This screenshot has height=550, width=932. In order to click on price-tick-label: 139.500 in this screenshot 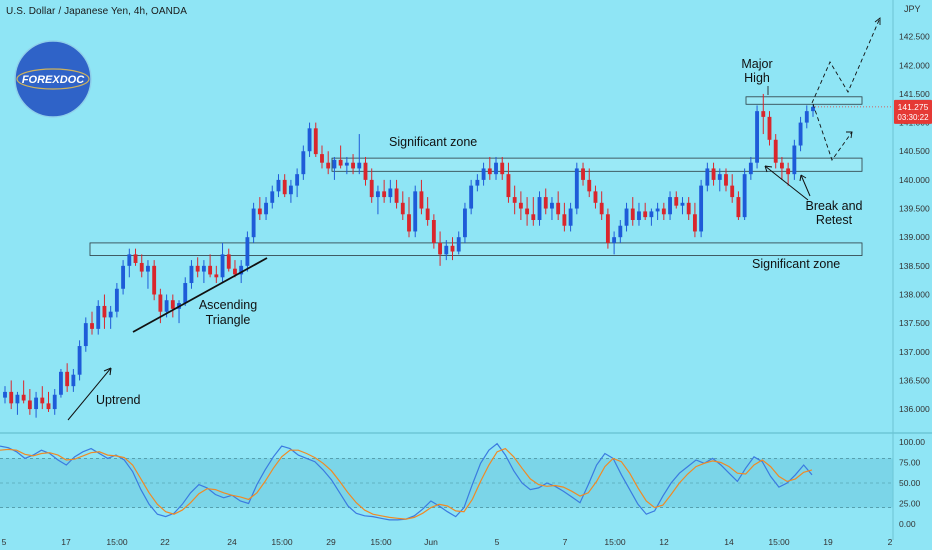, I will do `click(914, 209)`.